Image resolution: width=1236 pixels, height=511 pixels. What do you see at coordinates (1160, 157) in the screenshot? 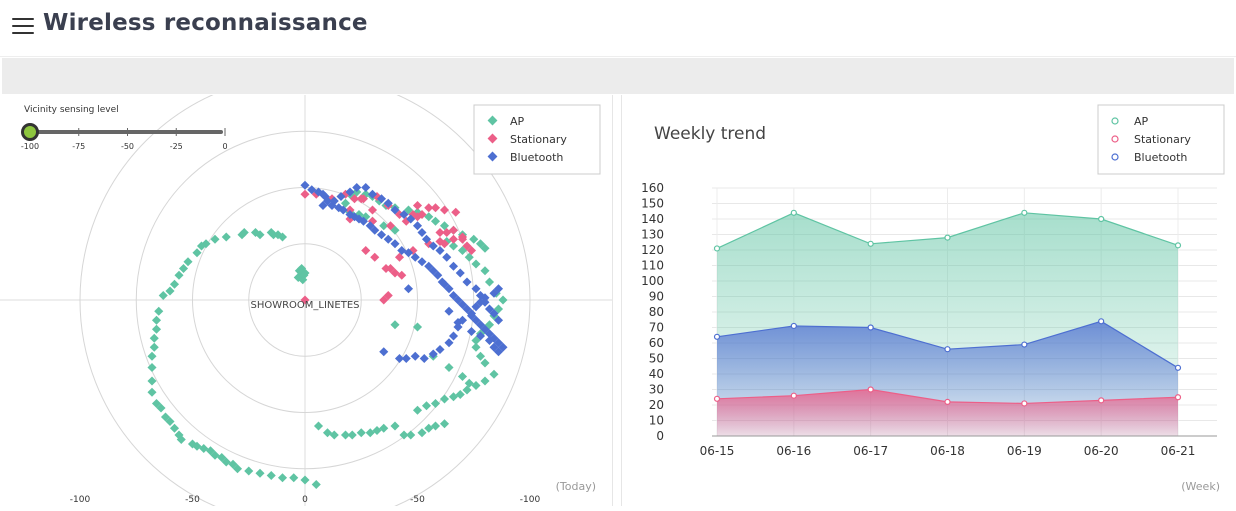
I see `legend-label: Bluetooth` at bounding box center [1160, 157].